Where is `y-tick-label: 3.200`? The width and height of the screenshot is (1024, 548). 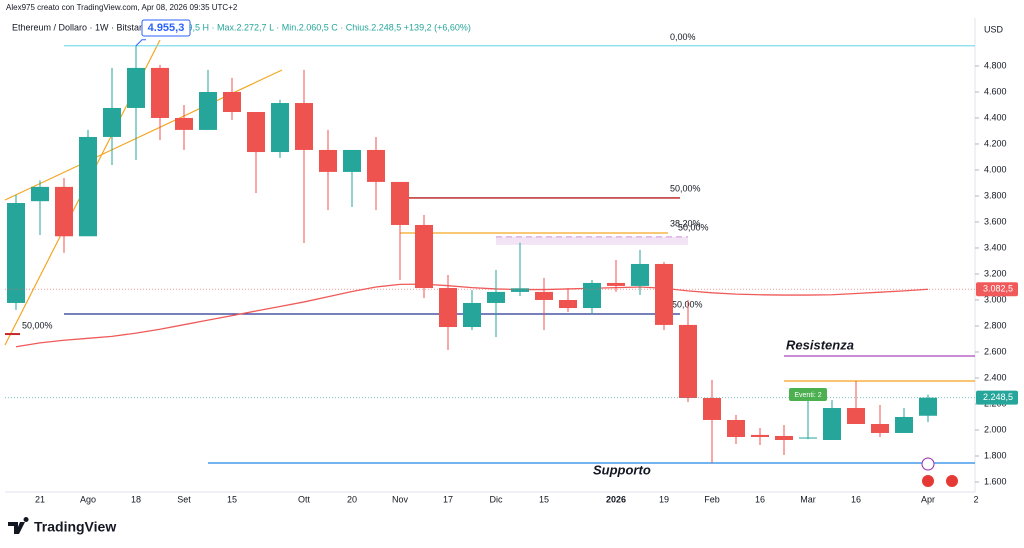 y-tick-label: 3.200 is located at coordinates (995, 273).